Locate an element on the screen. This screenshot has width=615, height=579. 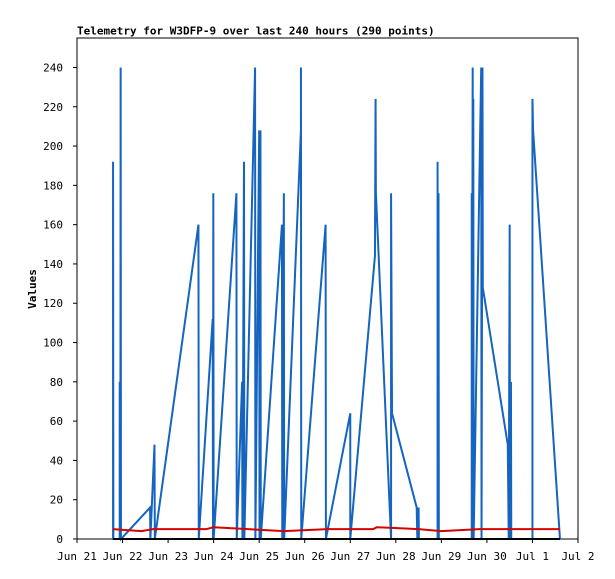
y-tick-label: 0 is located at coordinates (59, 539).